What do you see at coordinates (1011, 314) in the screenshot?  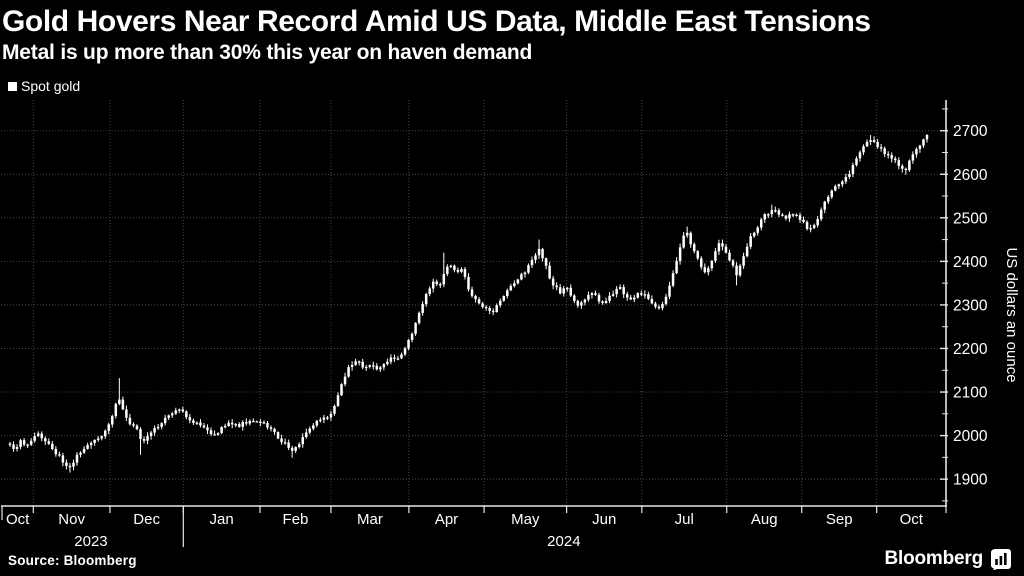 I see `y-axis-title: US dollars an ounce` at bounding box center [1011, 314].